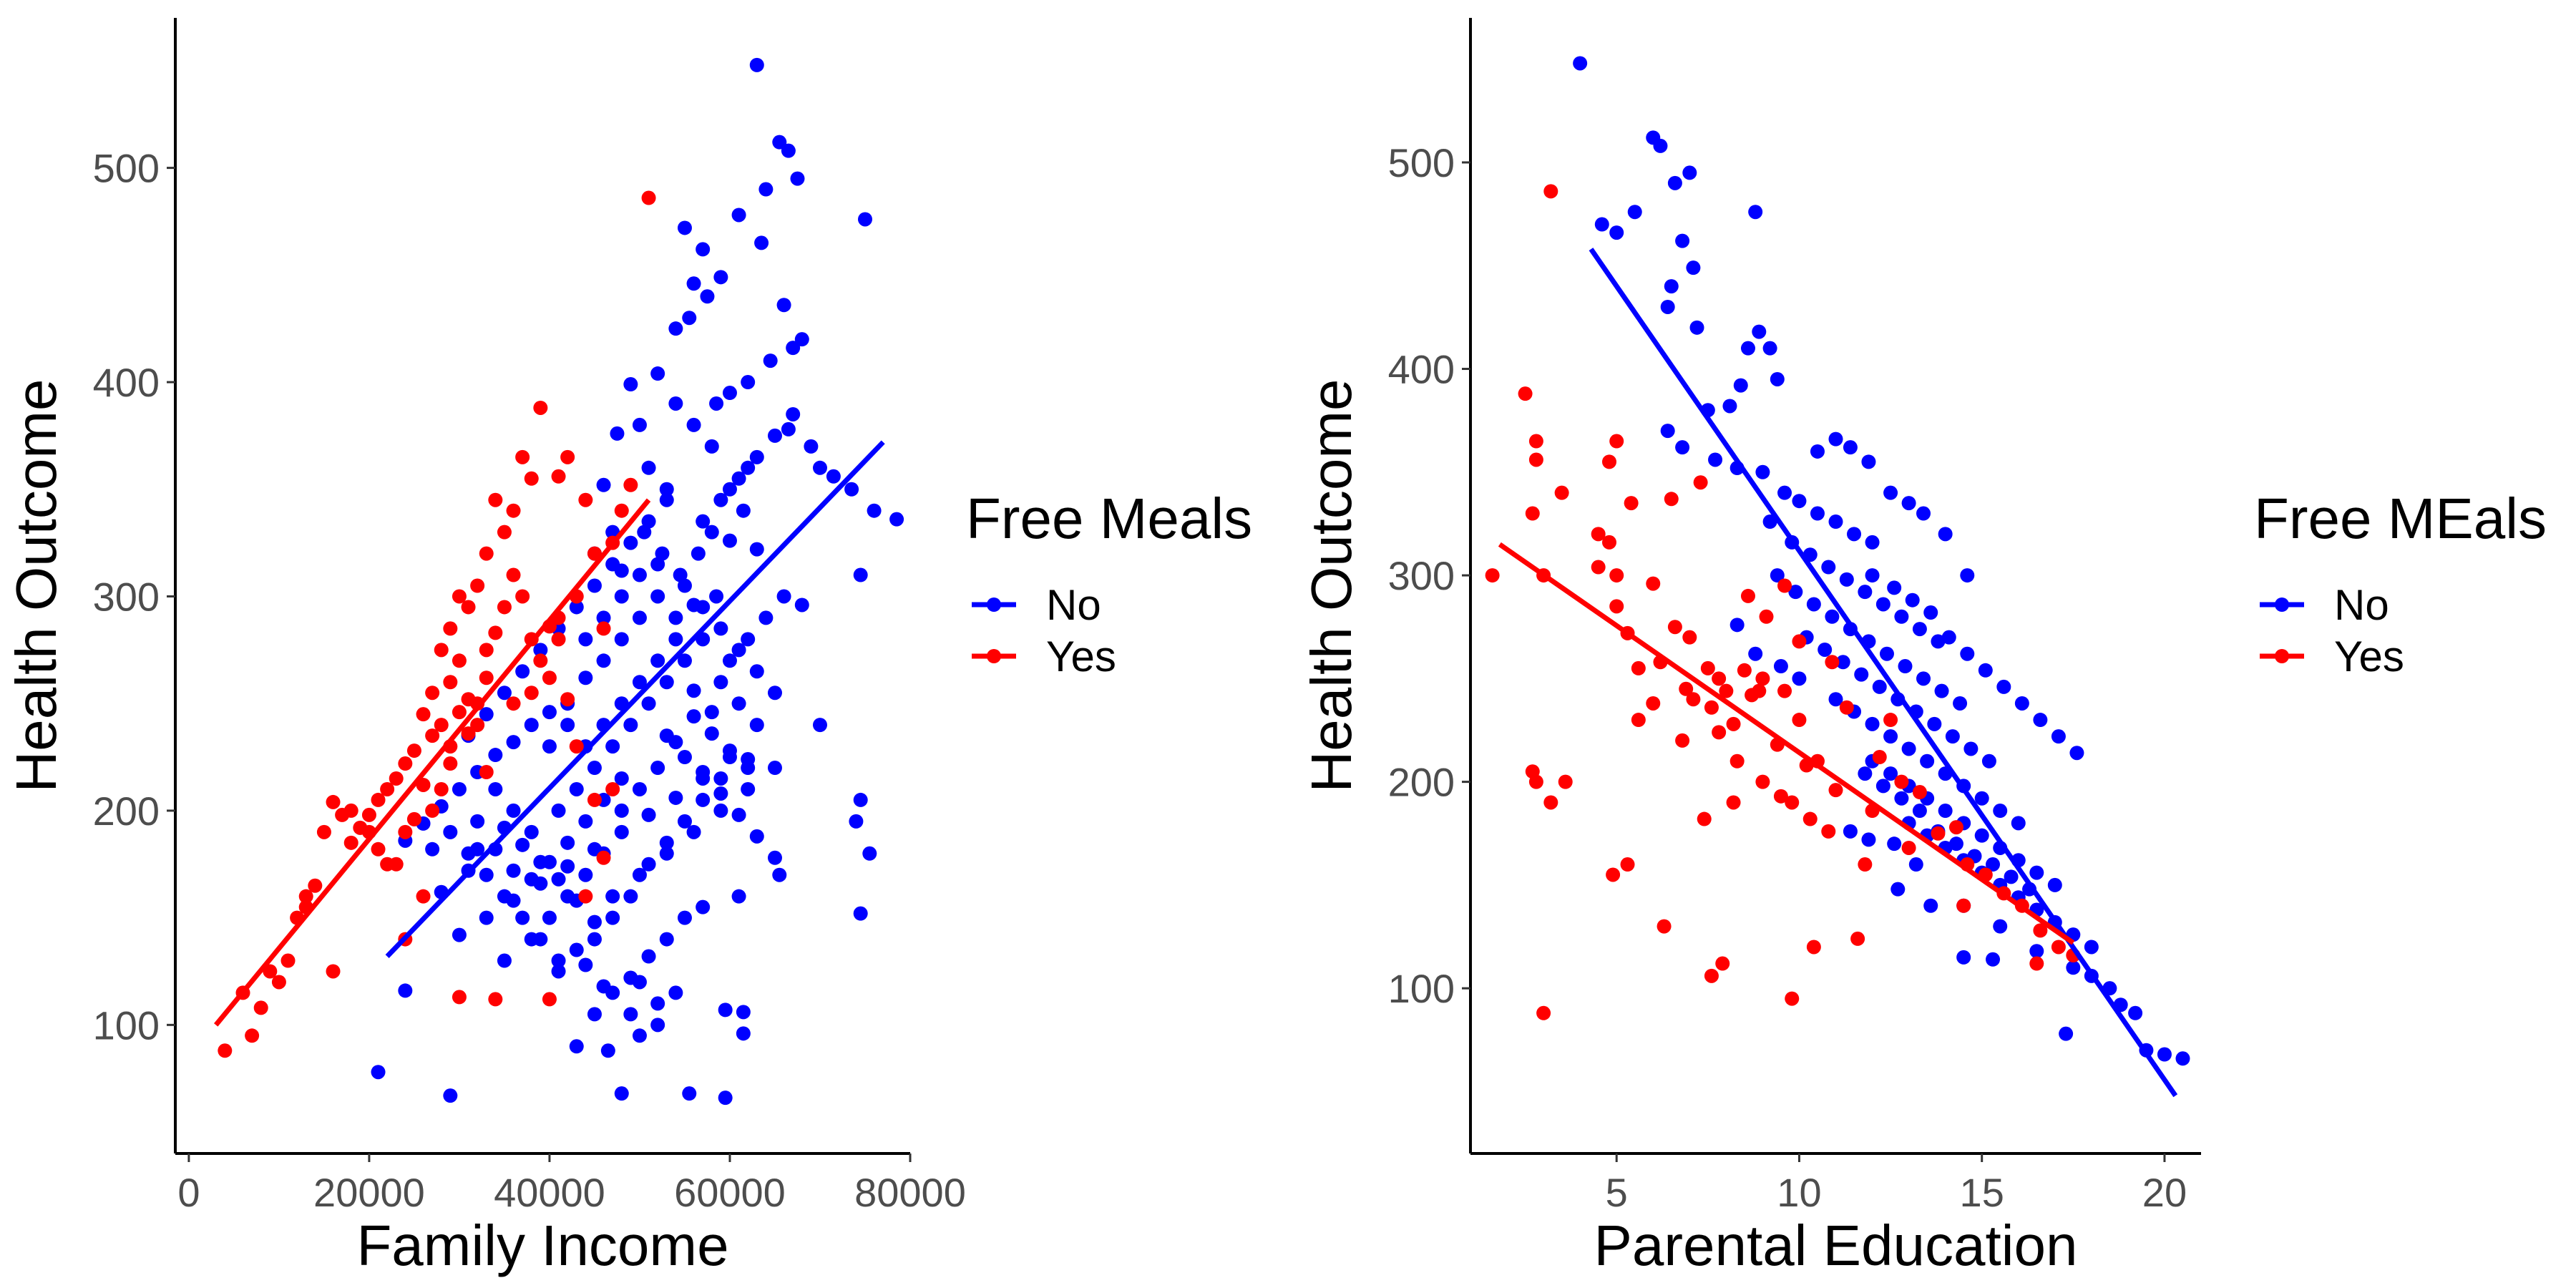 This screenshot has width=2576, height=1288. What do you see at coordinates (549, 1192) in the screenshot?
I see `x-tick-label: 40000` at bounding box center [549, 1192].